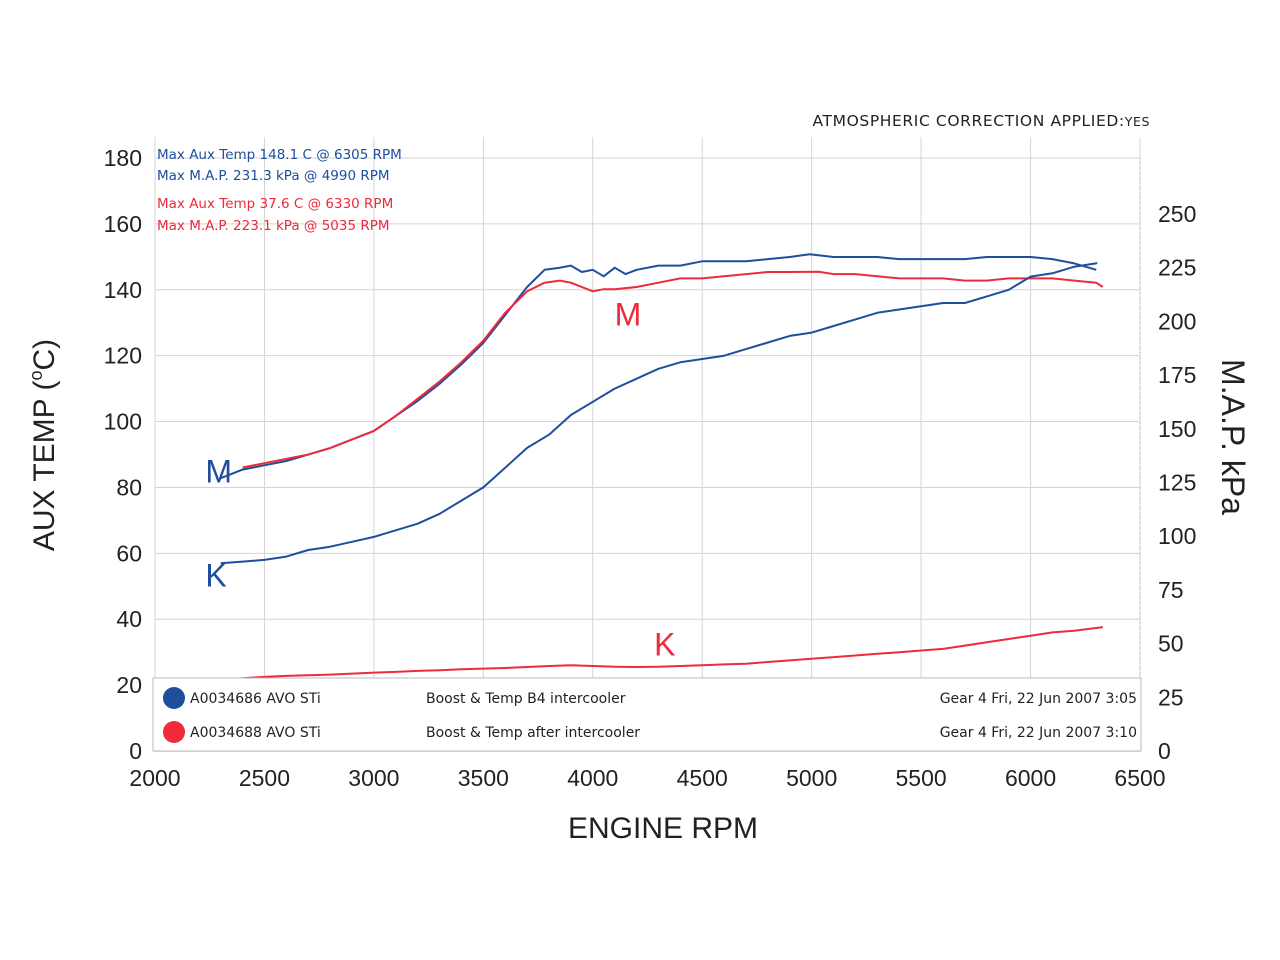  What do you see at coordinates (129, 487) in the screenshot?
I see `y-left-tick-label: 80` at bounding box center [129, 487].